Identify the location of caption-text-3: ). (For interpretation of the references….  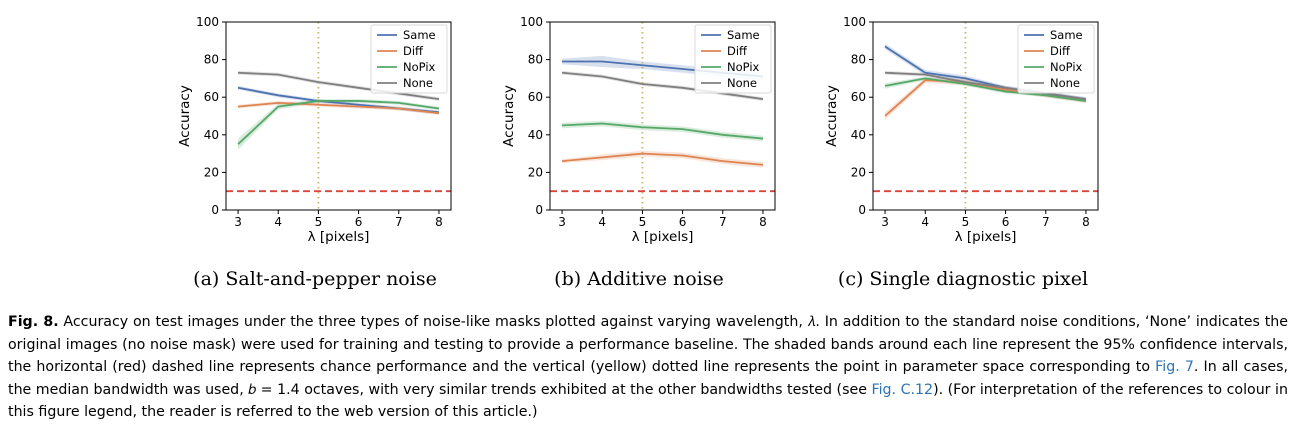
(648, 401).